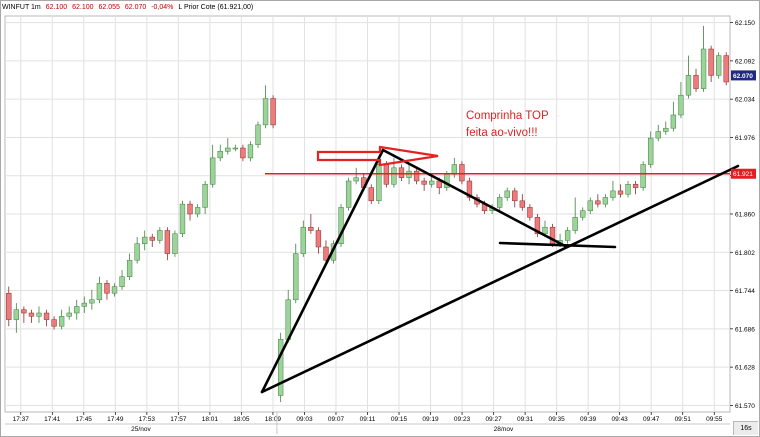 This screenshot has width=760, height=437. Describe the element at coordinates (52, 419) in the screenshot. I see `x-tick-label: 17:41` at that location.